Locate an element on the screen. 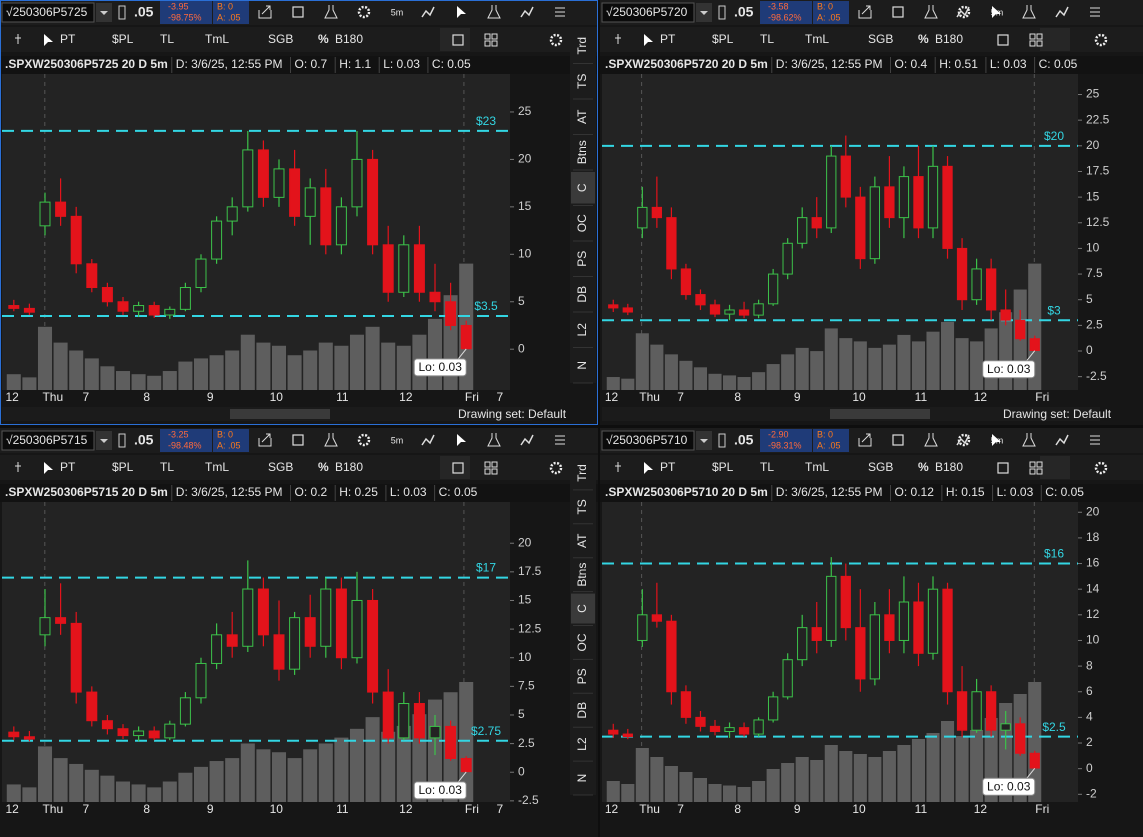 Image resolution: width=1143 pixels, height=837 pixels. scroll-thumb is located at coordinates (280, 414).